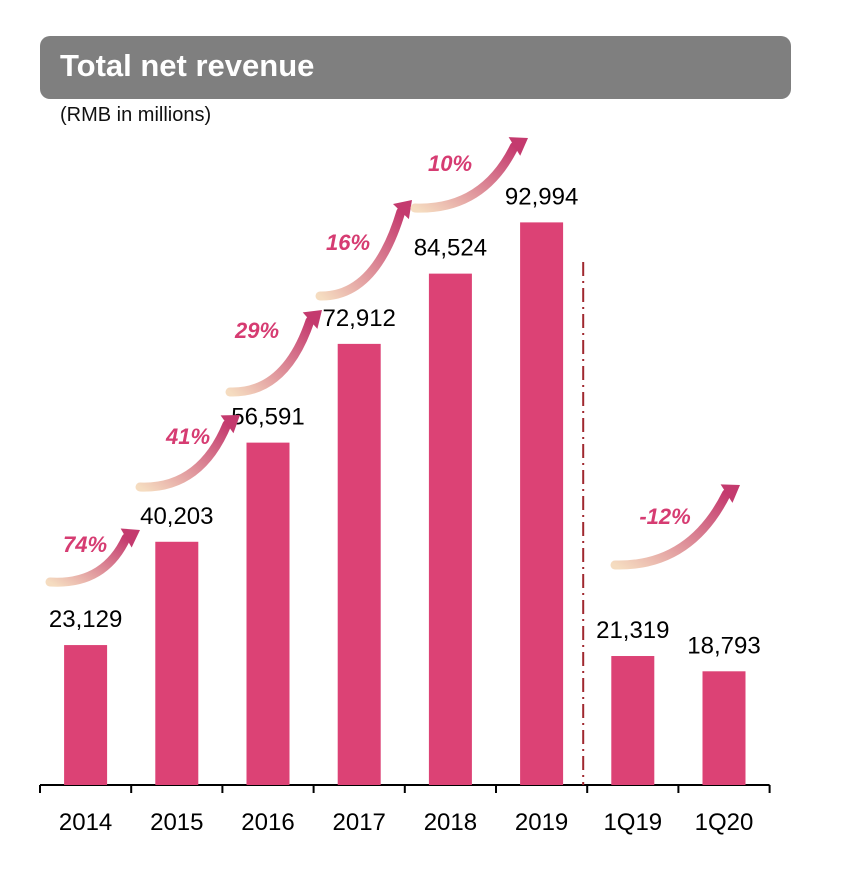 Image resolution: width=860 pixels, height=872 pixels. I want to click on x-tick-label: 1Q19, so click(632, 822).